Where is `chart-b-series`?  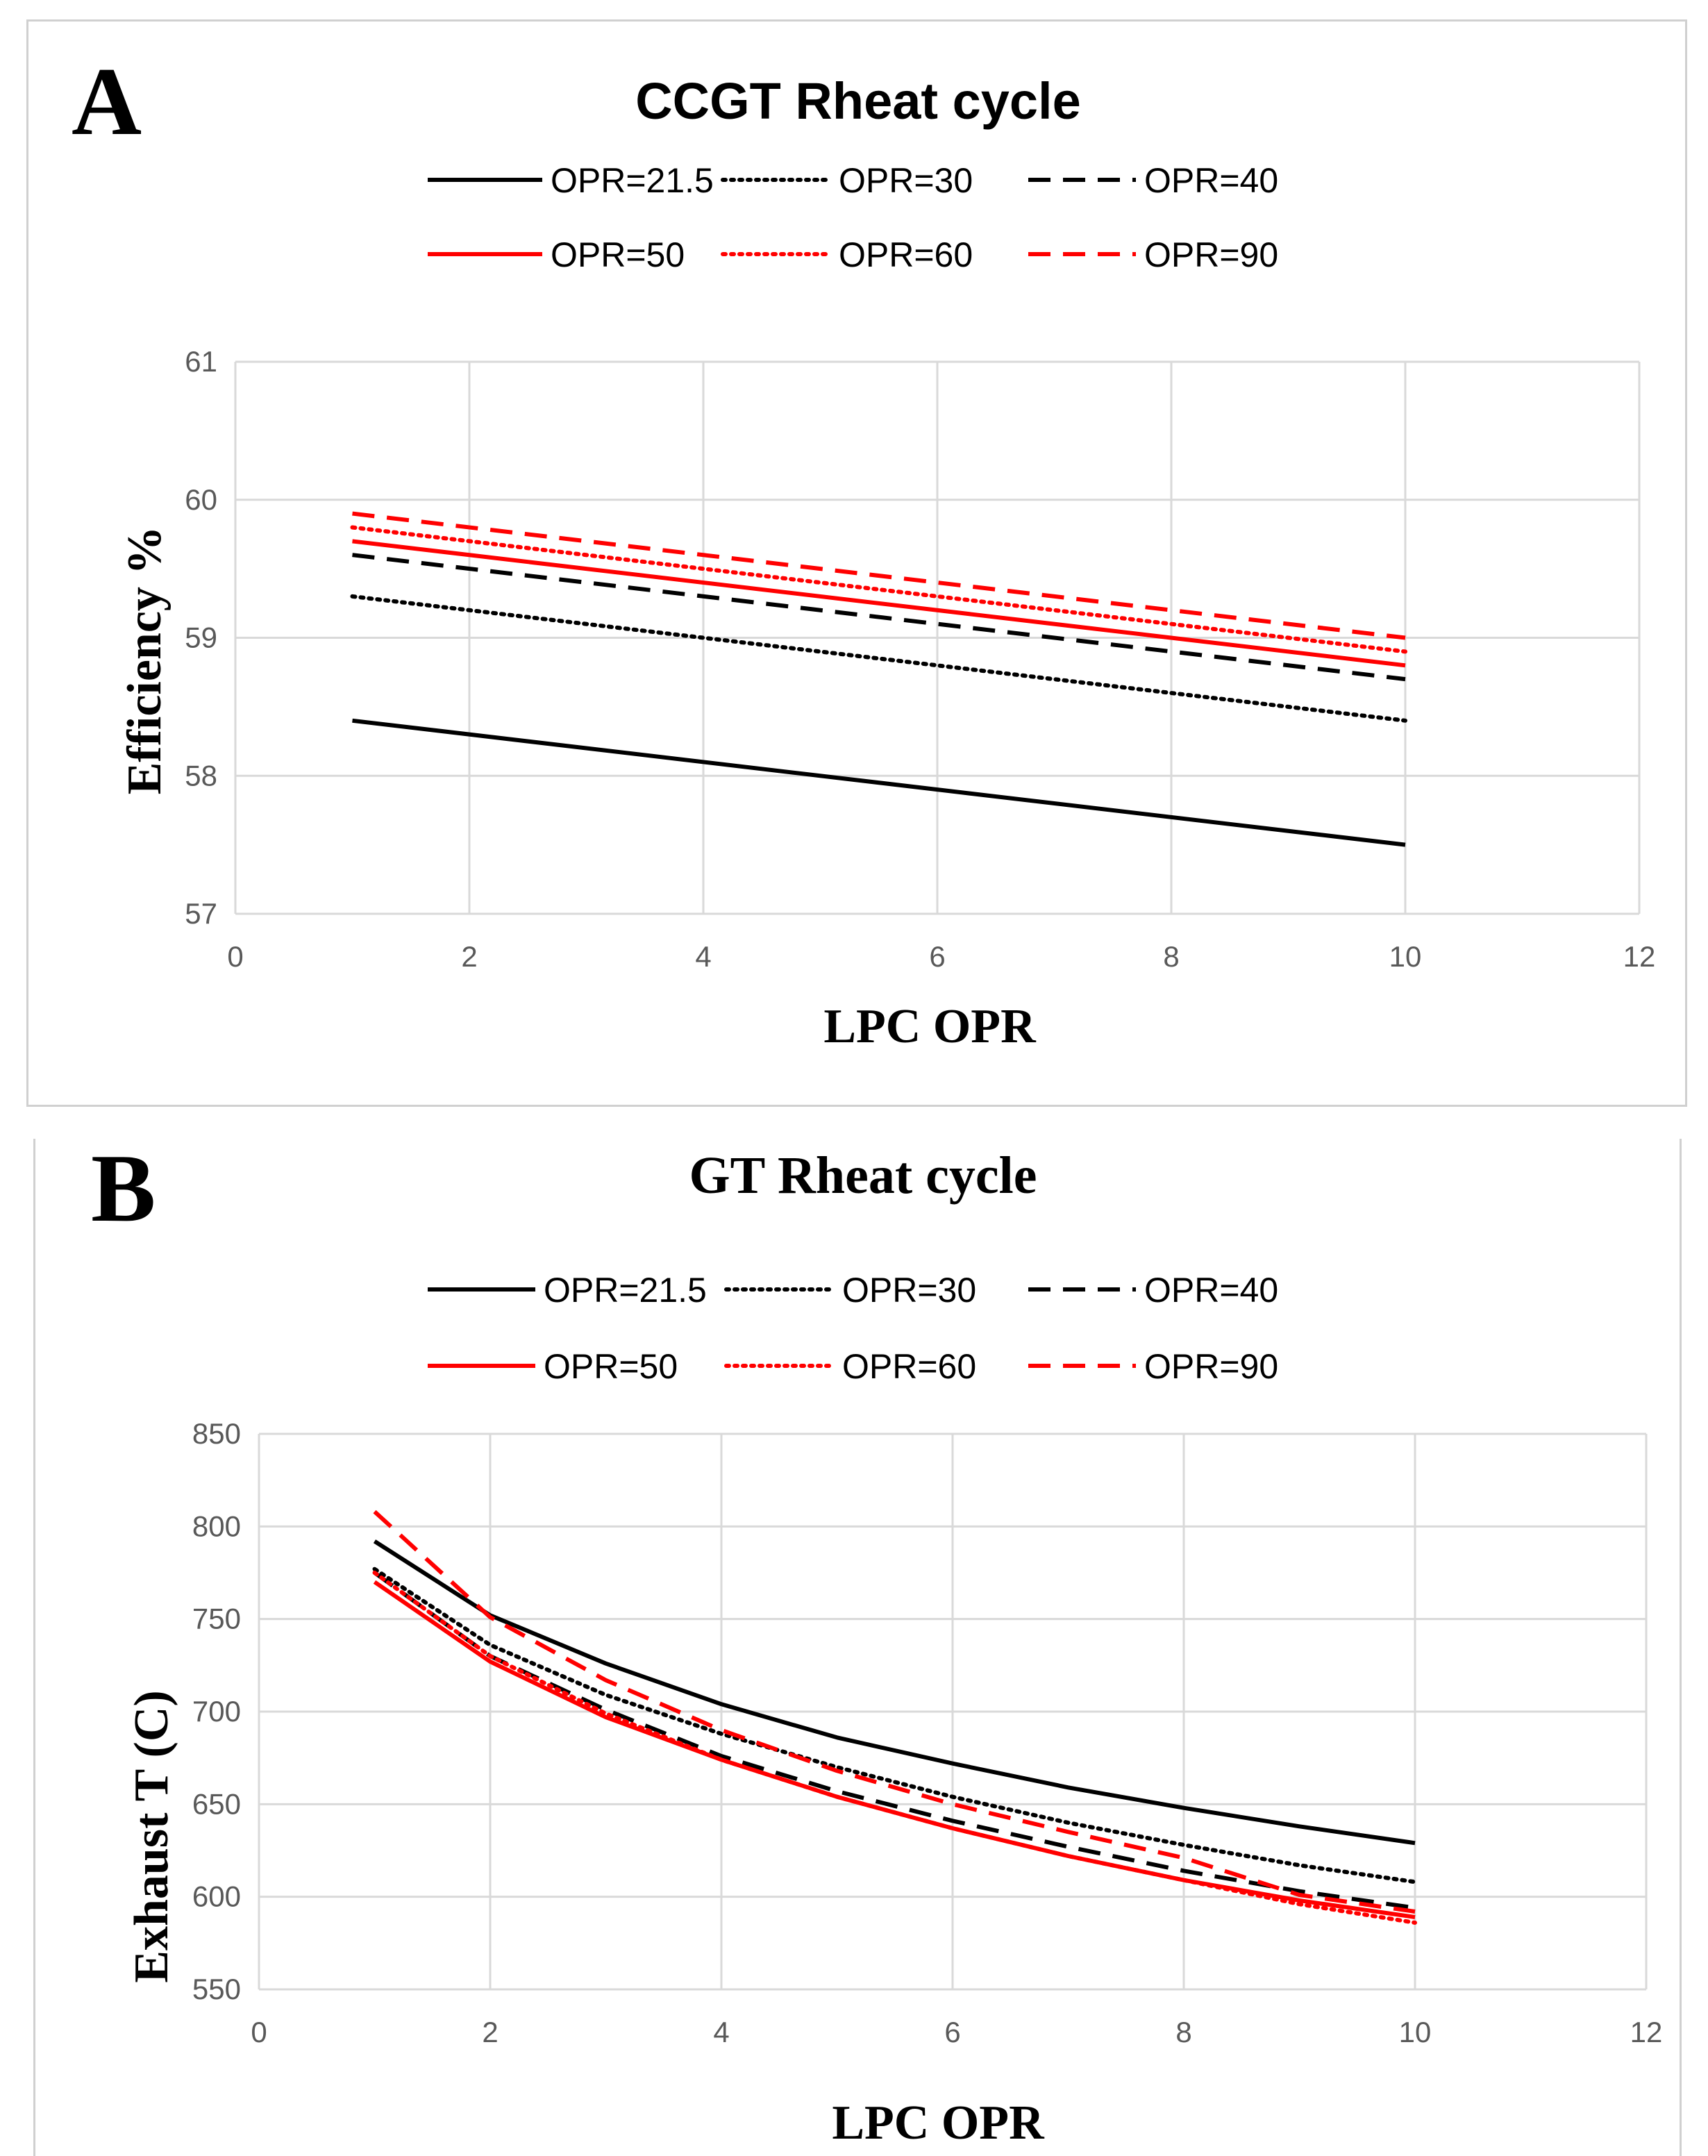
chart-b-series is located at coordinates (894, 1718).